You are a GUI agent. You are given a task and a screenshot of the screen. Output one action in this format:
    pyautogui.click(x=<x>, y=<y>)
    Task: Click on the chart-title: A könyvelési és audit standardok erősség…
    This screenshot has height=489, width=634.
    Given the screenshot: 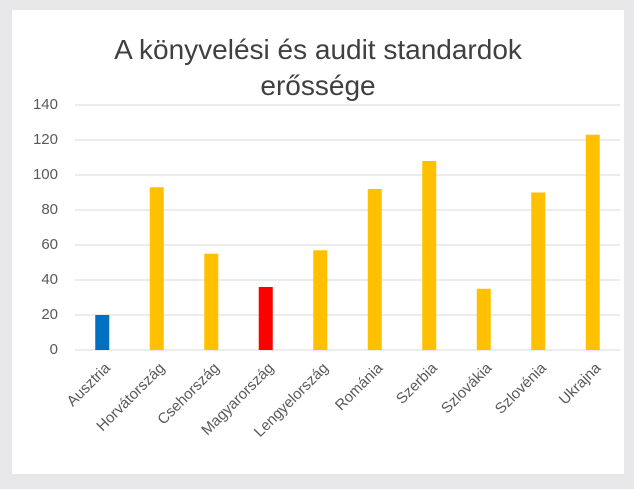 What is the action you would take?
    pyautogui.click(x=318, y=67)
    